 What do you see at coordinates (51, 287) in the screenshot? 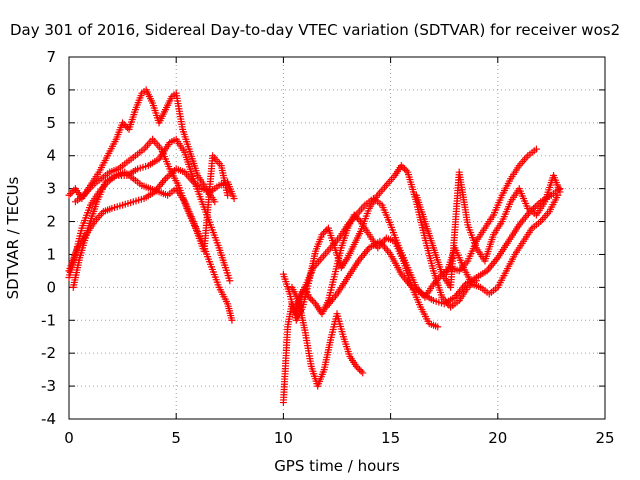
I see `y-tick-label: 0` at bounding box center [51, 287].